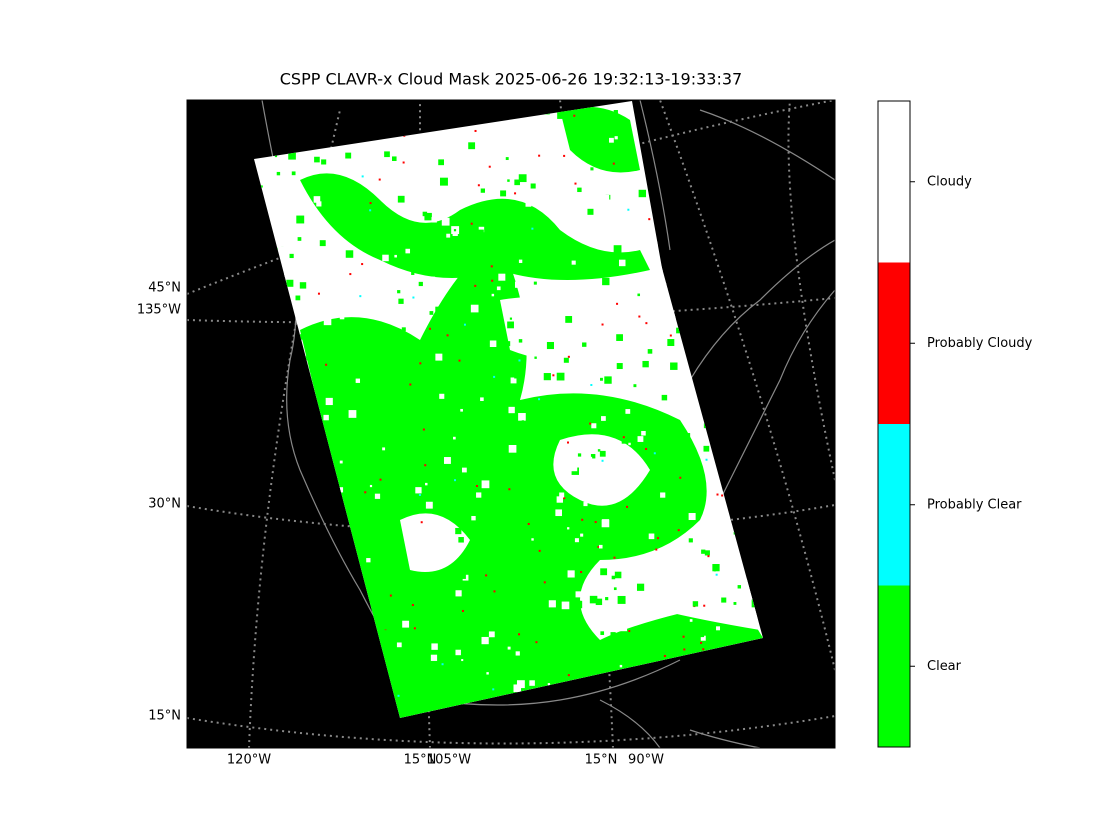 Image resolution: width=1120 pixels, height=840 pixels. What do you see at coordinates (164, 716) in the screenshot?
I see `lat-label: 15°N` at bounding box center [164, 716].